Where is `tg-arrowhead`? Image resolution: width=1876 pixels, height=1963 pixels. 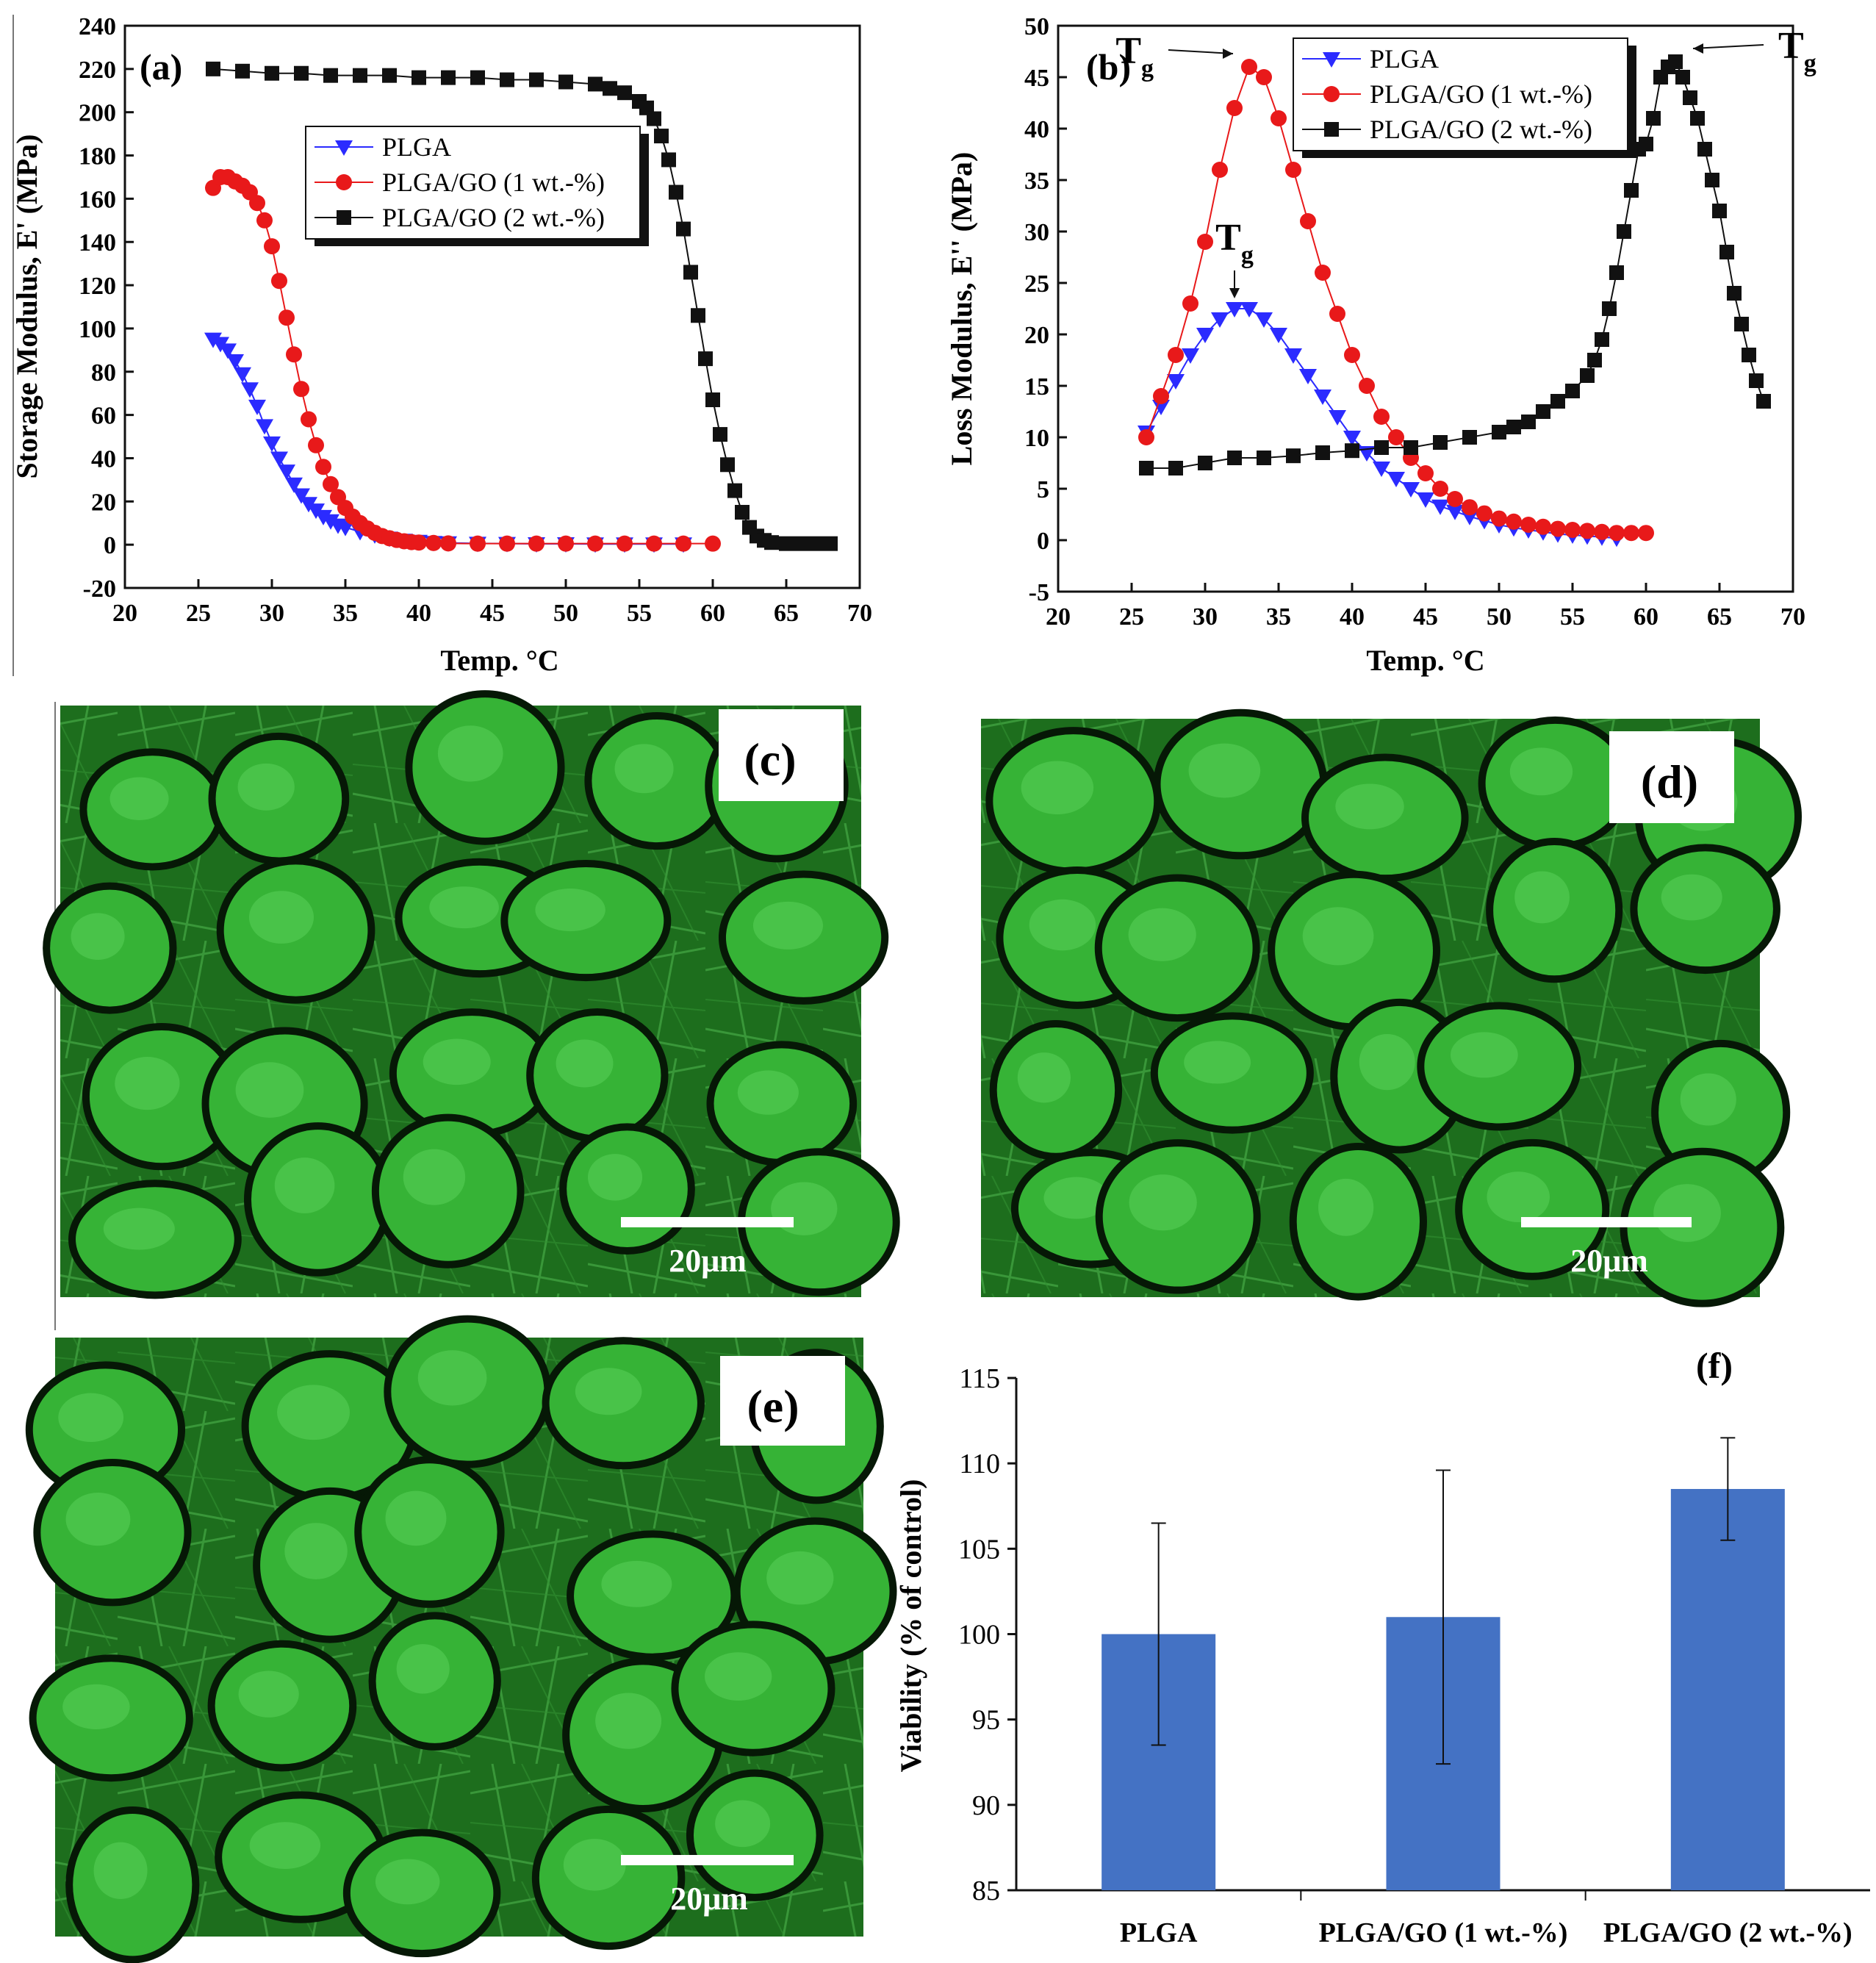 tg-arrowhead is located at coordinates (1698, 49).